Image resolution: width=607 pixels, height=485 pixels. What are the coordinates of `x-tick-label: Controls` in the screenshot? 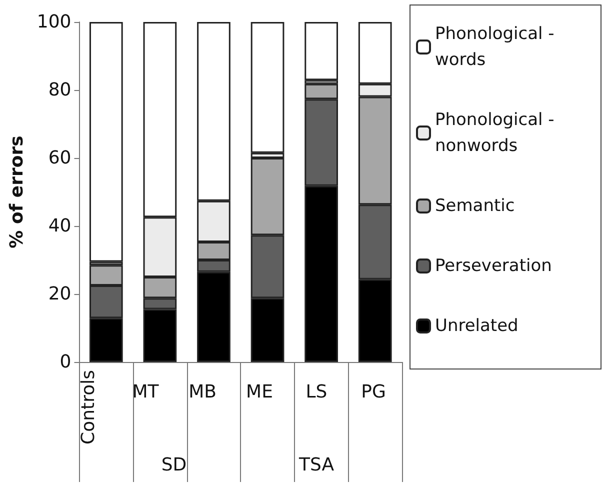 It's located at (88, 407).